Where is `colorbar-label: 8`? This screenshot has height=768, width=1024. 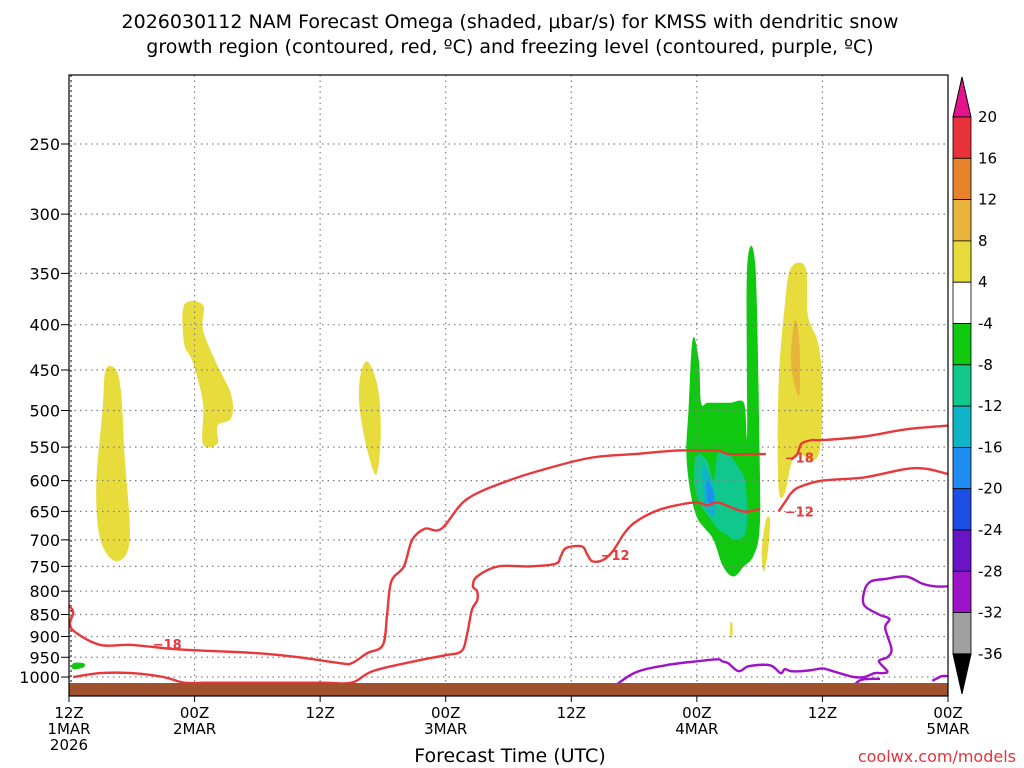 colorbar-label: 8 is located at coordinates (983, 241).